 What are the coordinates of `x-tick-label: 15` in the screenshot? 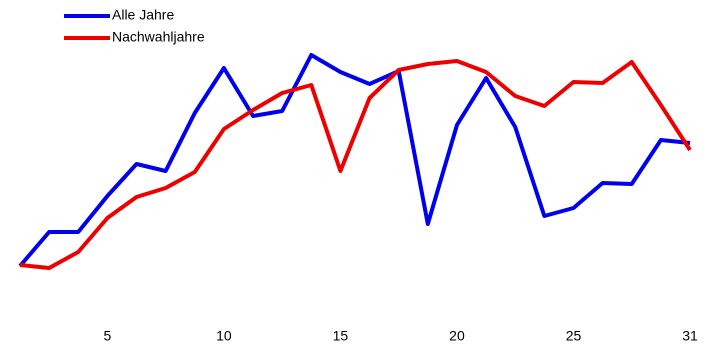 It's located at (341, 336).